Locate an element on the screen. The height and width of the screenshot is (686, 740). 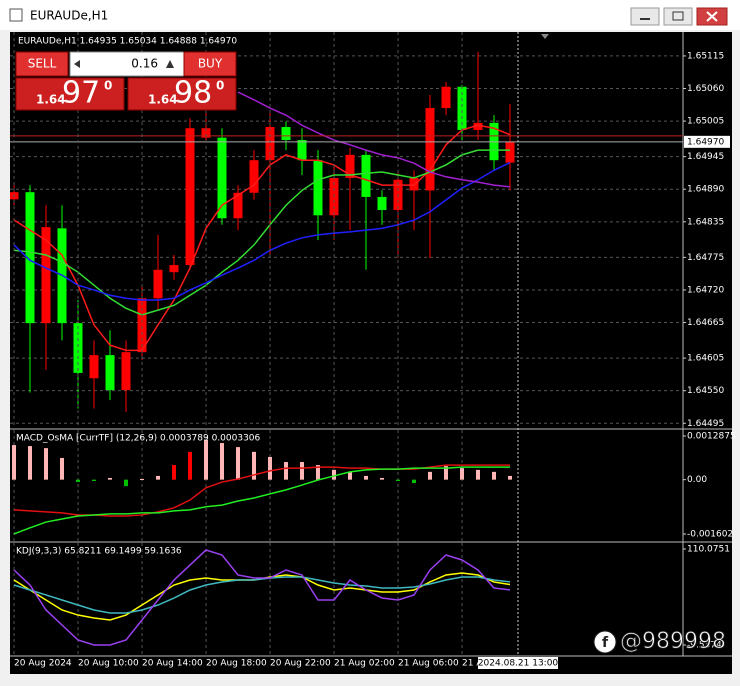
lots-up is located at coordinates (170, 64).